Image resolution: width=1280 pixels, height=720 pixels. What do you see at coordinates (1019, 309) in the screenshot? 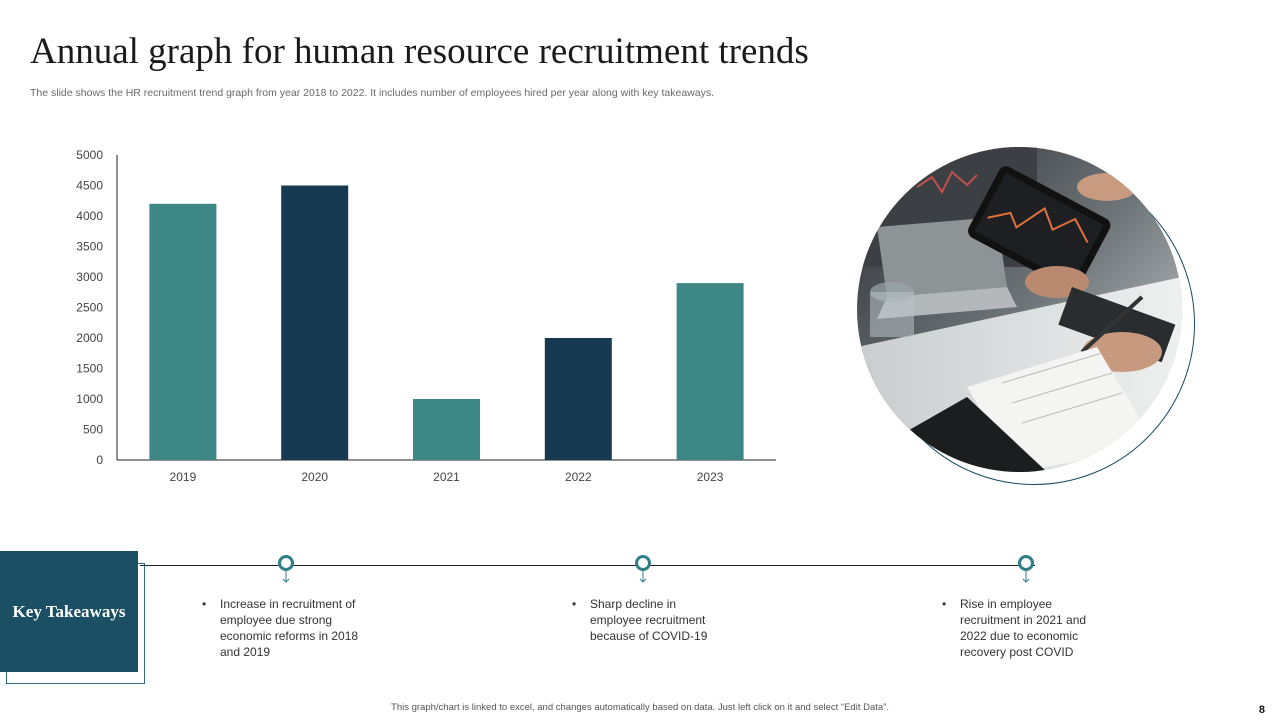
I see `business-meeting-photo` at bounding box center [1019, 309].